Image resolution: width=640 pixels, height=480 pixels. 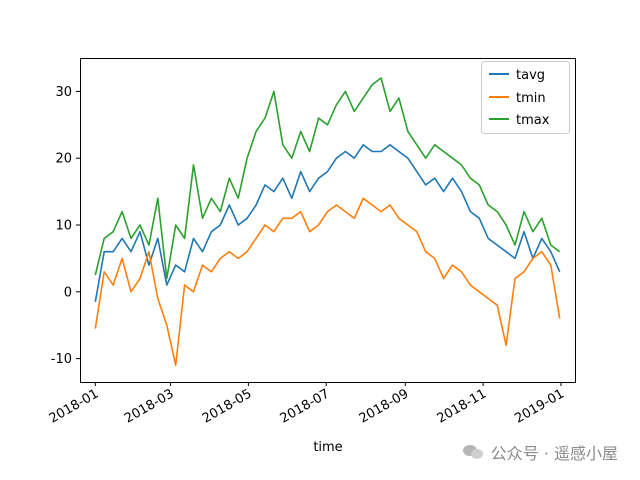 I want to click on y-tick-label: -10, so click(x=61, y=359).